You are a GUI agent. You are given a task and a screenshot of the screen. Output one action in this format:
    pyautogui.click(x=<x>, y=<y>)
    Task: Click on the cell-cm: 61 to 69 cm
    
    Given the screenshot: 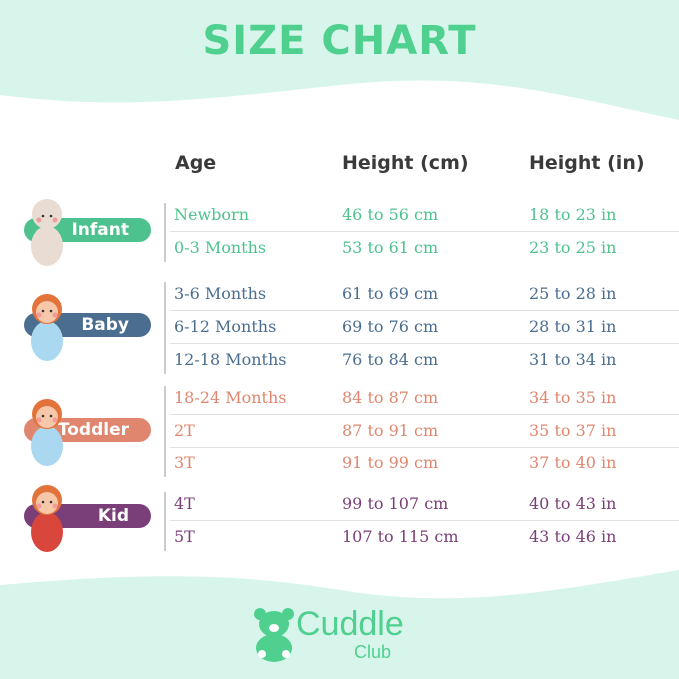 What is the action you would take?
    pyautogui.click(x=390, y=293)
    